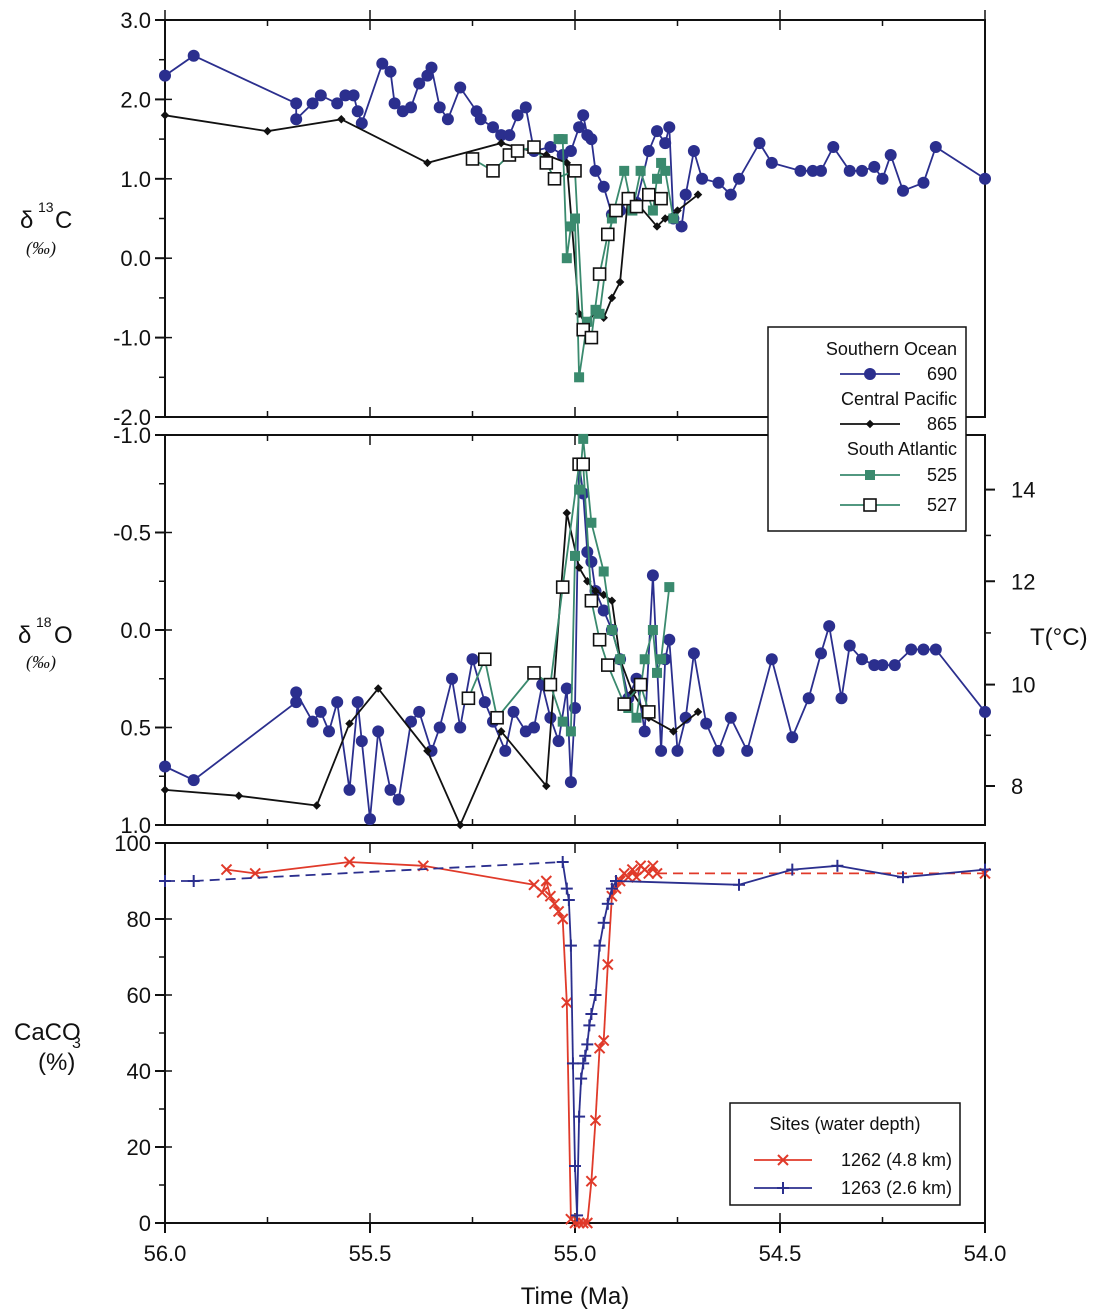 Image resolution: width=1112 pixels, height=1316 pixels. I want to click on caco3-ytick-label: 60, so click(139, 995).